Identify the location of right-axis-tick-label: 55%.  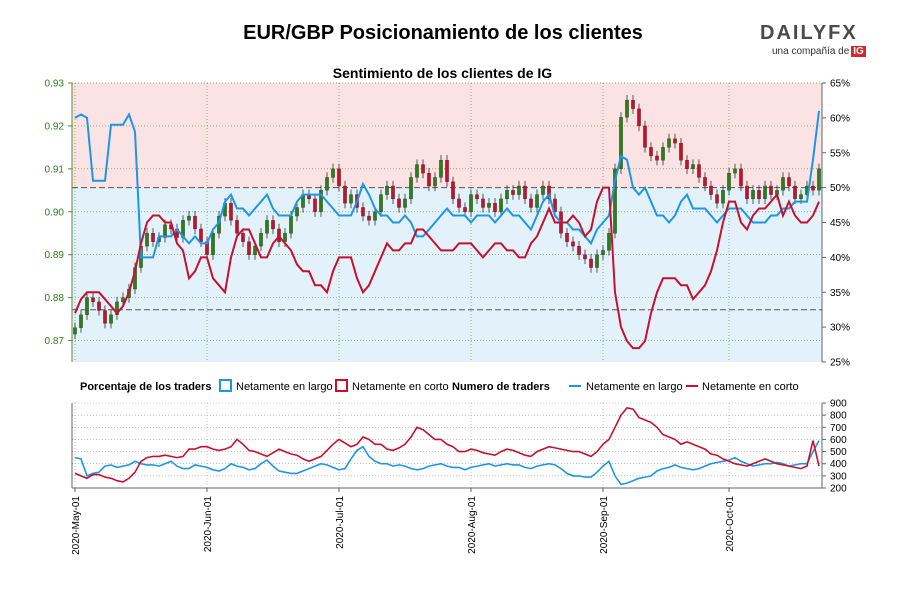
(840, 153).